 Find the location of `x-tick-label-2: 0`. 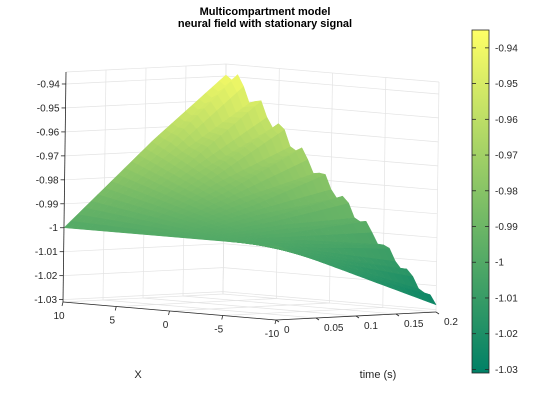

x-tick-label-2: 0 is located at coordinates (166, 325).